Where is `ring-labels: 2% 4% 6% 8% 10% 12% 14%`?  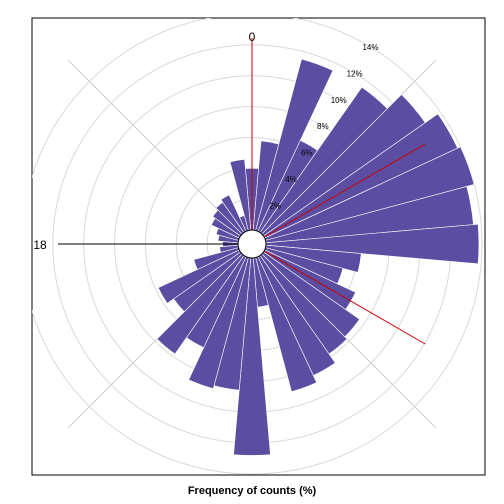
ring-labels: 2% 4% 6% 8% 10% 12% 14% is located at coordinates (323, 127).